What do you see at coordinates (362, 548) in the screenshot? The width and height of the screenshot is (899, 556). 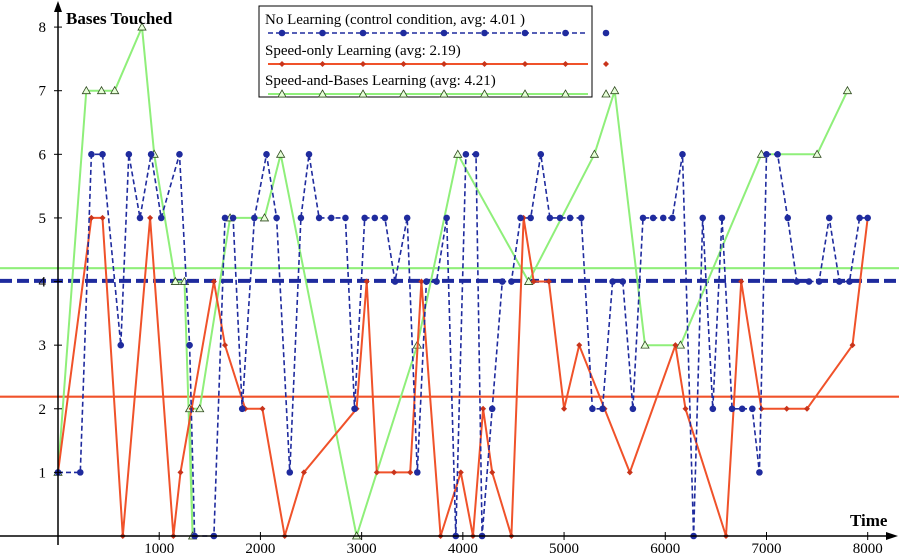 I see `x-tick-label: 3000` at bounding box center [362, 548].